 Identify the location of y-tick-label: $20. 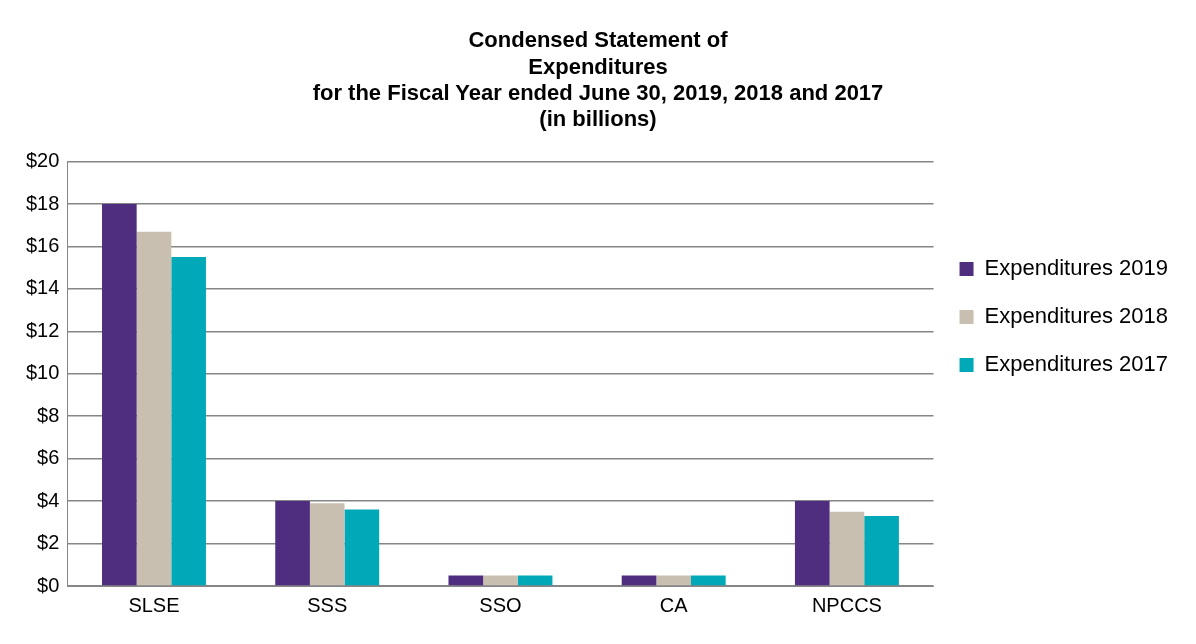
(42, 160).